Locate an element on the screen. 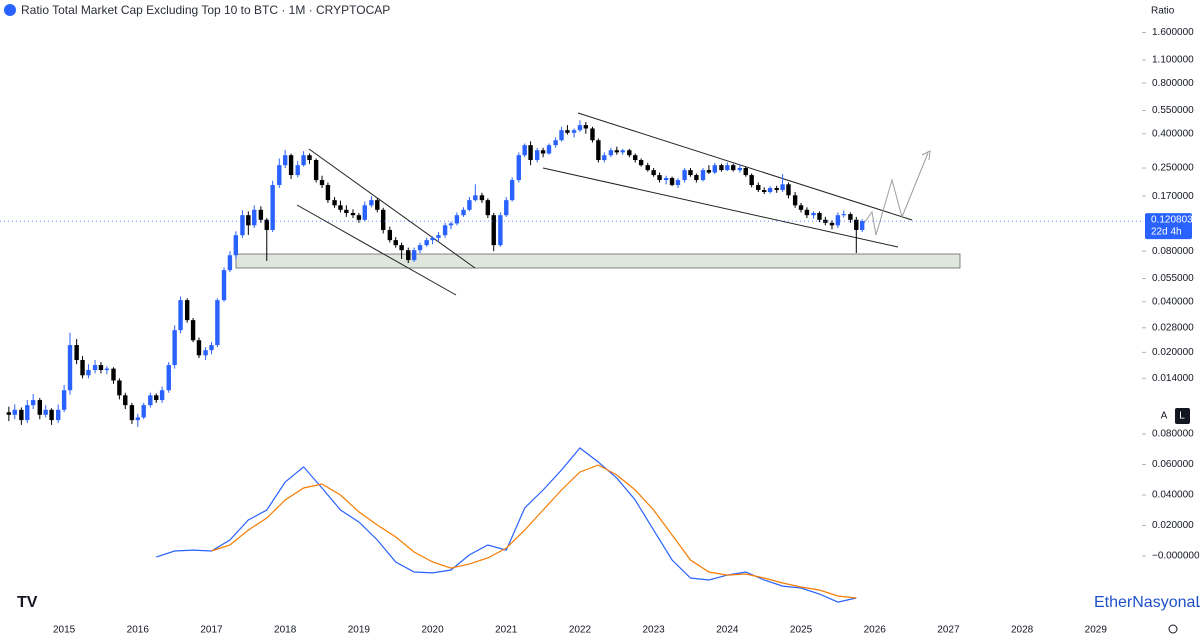  scale-button: L is located at coordinates (1182, 416).